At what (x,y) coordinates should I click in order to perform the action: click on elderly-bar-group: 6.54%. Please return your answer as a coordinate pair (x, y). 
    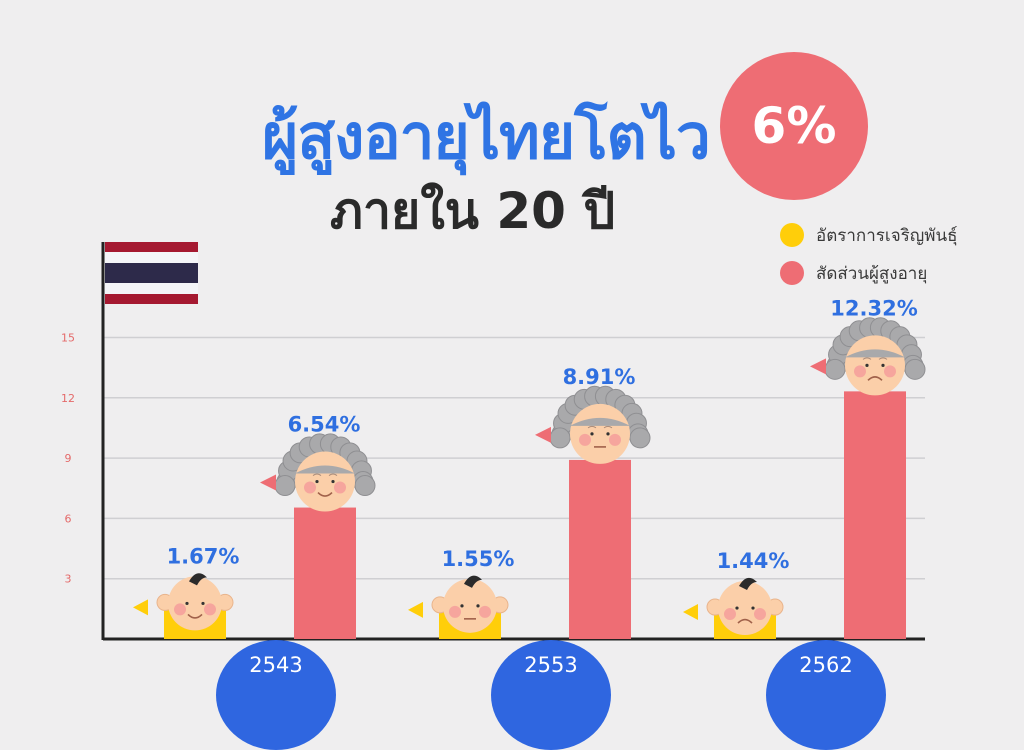
    Looking at the image, I should click on (318, 526).